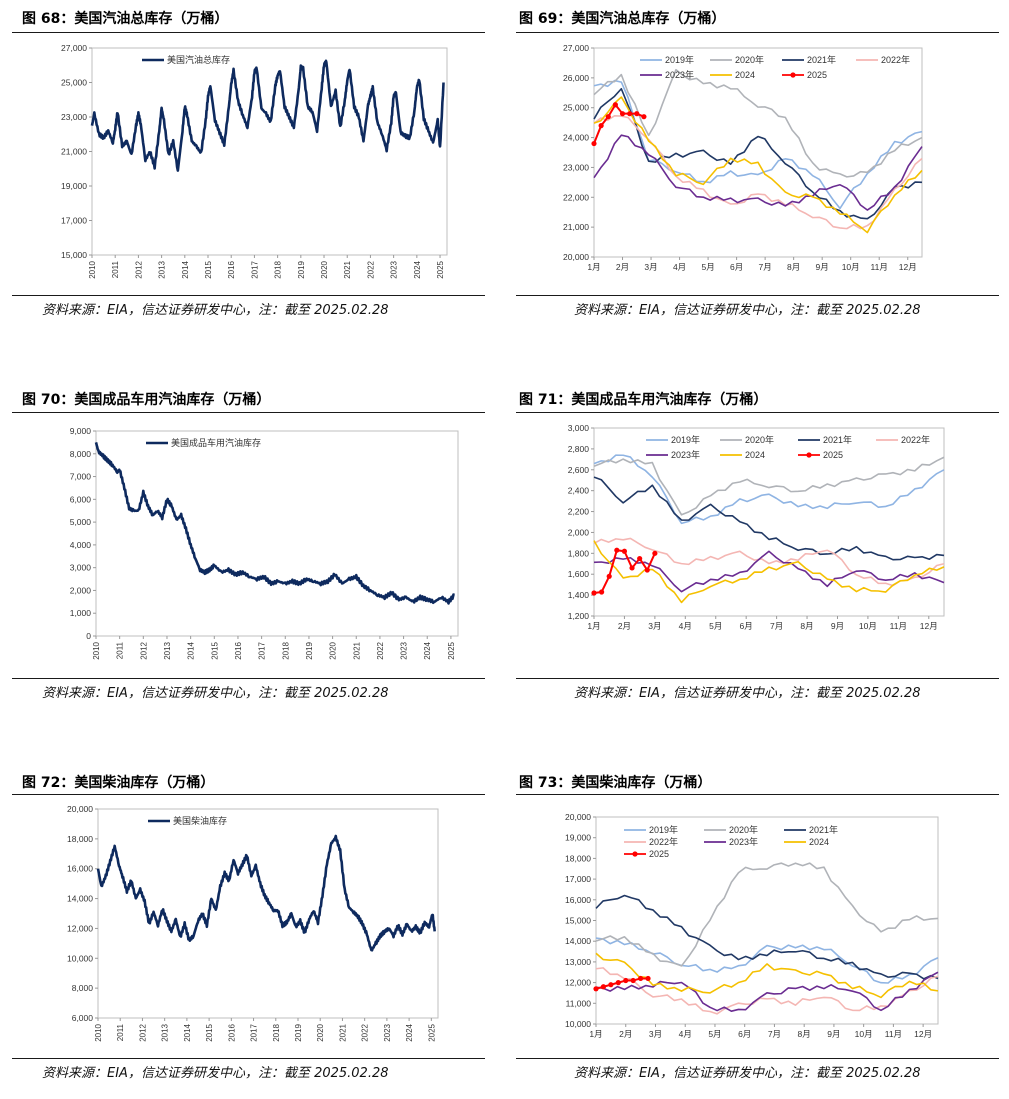 The image size is (1009, 1099). Describe the element at coordinates (125, 19) in the screenshot. I see `panel-title: 图 68：美国汽油总库存（万桶）` at that location.